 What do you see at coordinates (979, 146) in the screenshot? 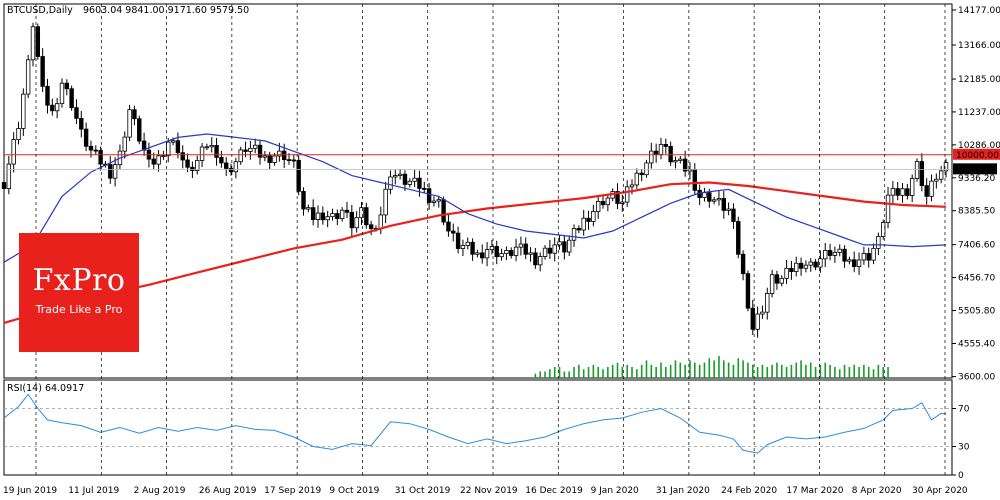
I see `y-tick-label: 10286.00` at bounding box center [979, 146].